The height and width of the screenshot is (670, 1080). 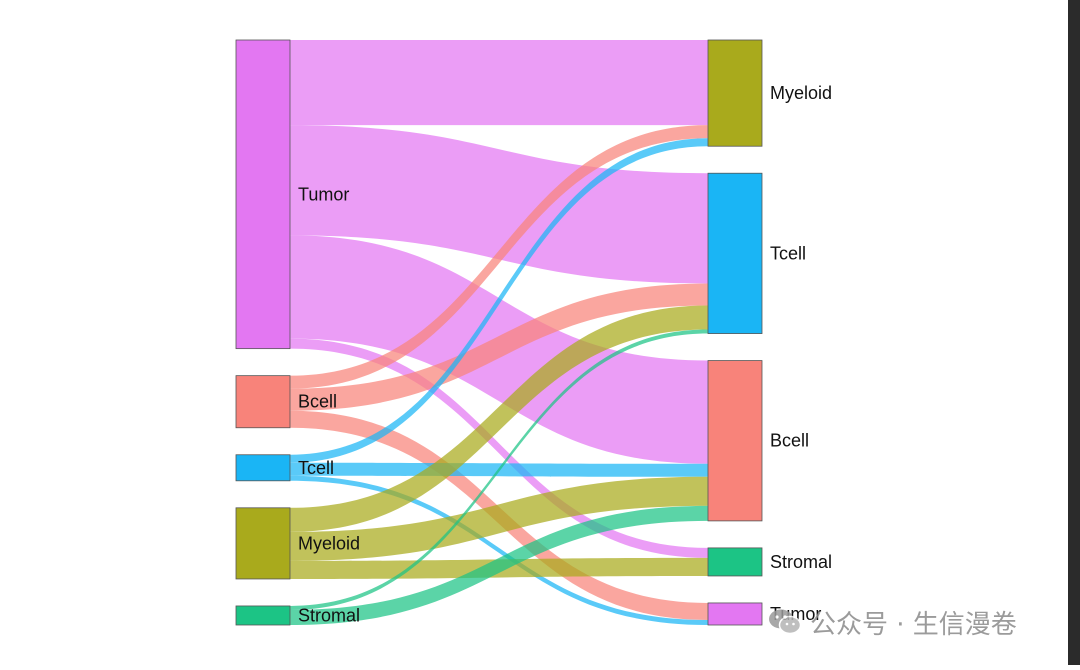 I want to click on flow-stromal-to-bcell, so click(x=499, y=565).